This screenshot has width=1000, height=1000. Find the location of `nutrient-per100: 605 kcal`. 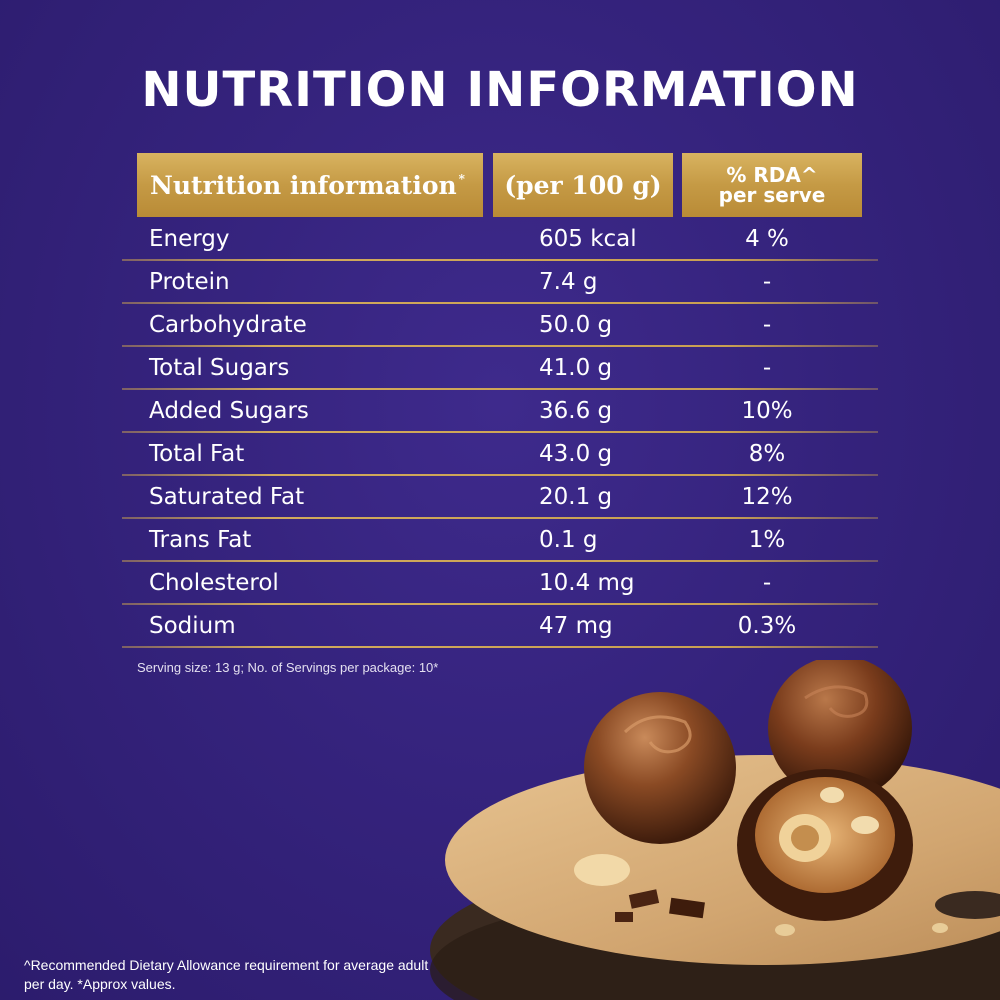

nutrient-per100: 605 kcal is located at coordinates (588, 239).